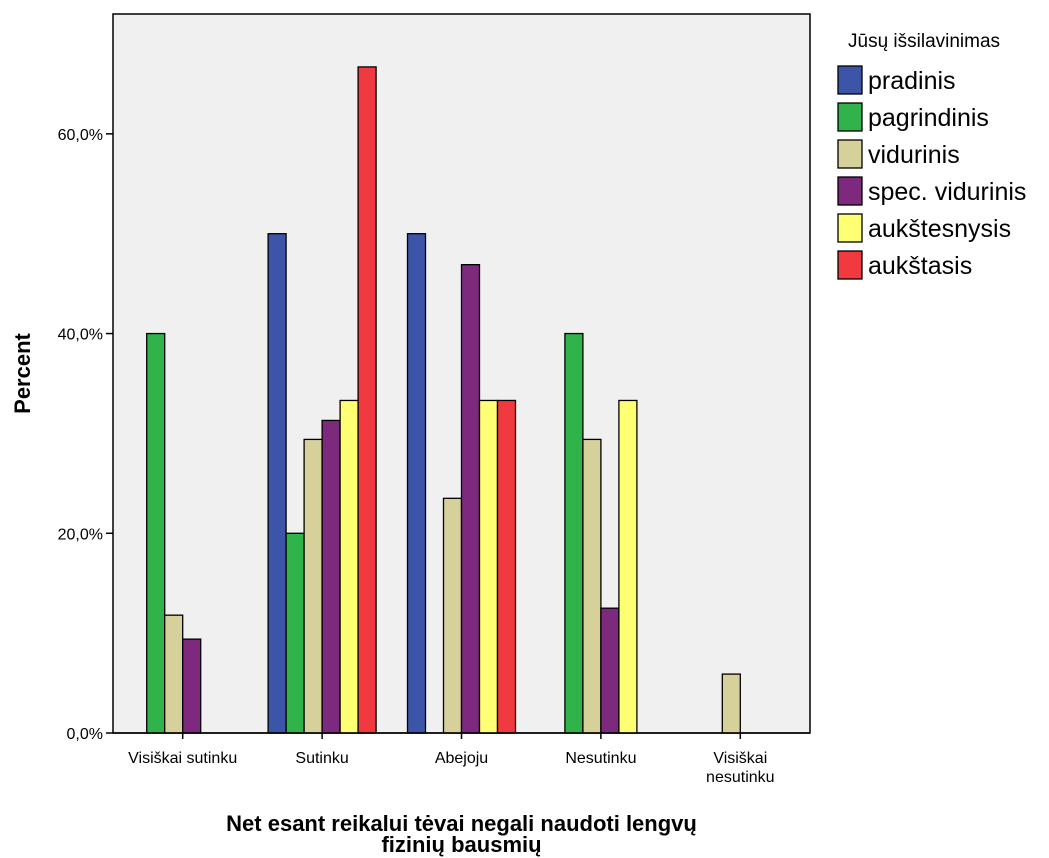 The width and height of the screenshot is (1049, 858). What do you see at coordinates (920, 266) in the screenshot?
I see `legend-label: aukštasis` at bounding box center [920, 266].